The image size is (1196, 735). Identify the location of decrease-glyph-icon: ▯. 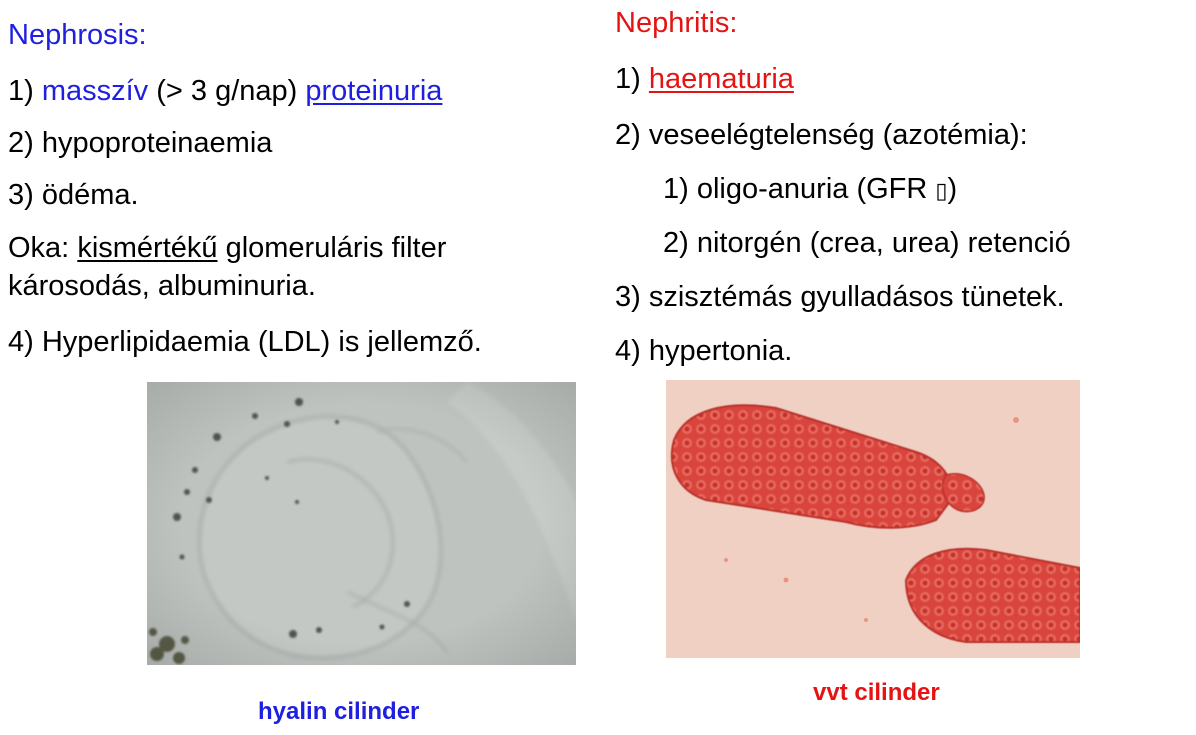
(941, 190).